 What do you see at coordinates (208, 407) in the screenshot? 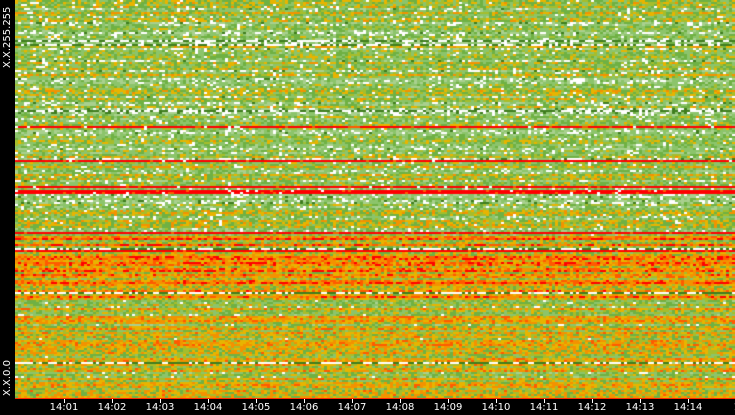
I see `x-tick-label: 14:04` at bounding box center [208, 407].